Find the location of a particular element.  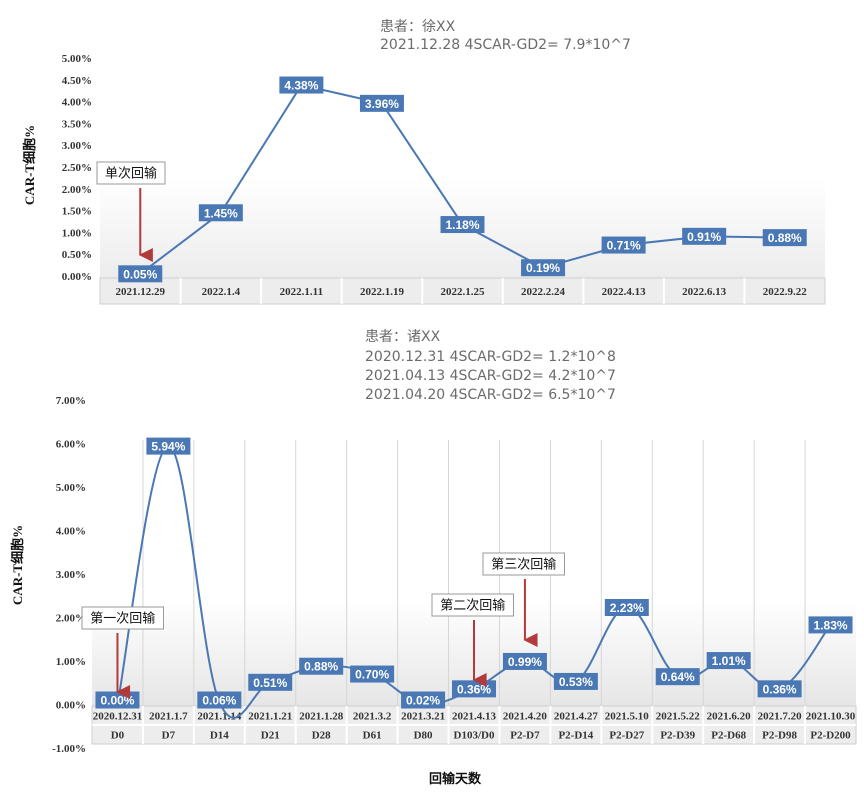

chart2-data-label: 0.99% is located at coordinates (524, 661).